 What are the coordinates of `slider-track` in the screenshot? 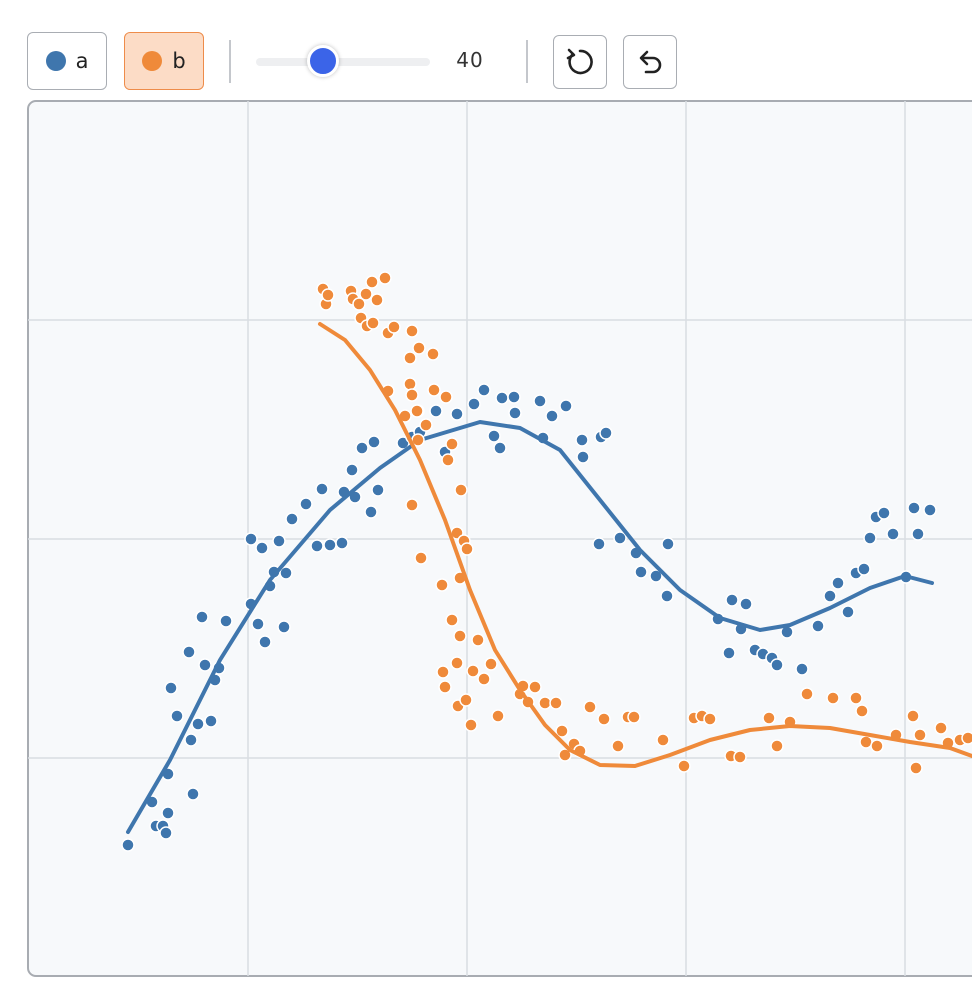 It's located at (343, 62).